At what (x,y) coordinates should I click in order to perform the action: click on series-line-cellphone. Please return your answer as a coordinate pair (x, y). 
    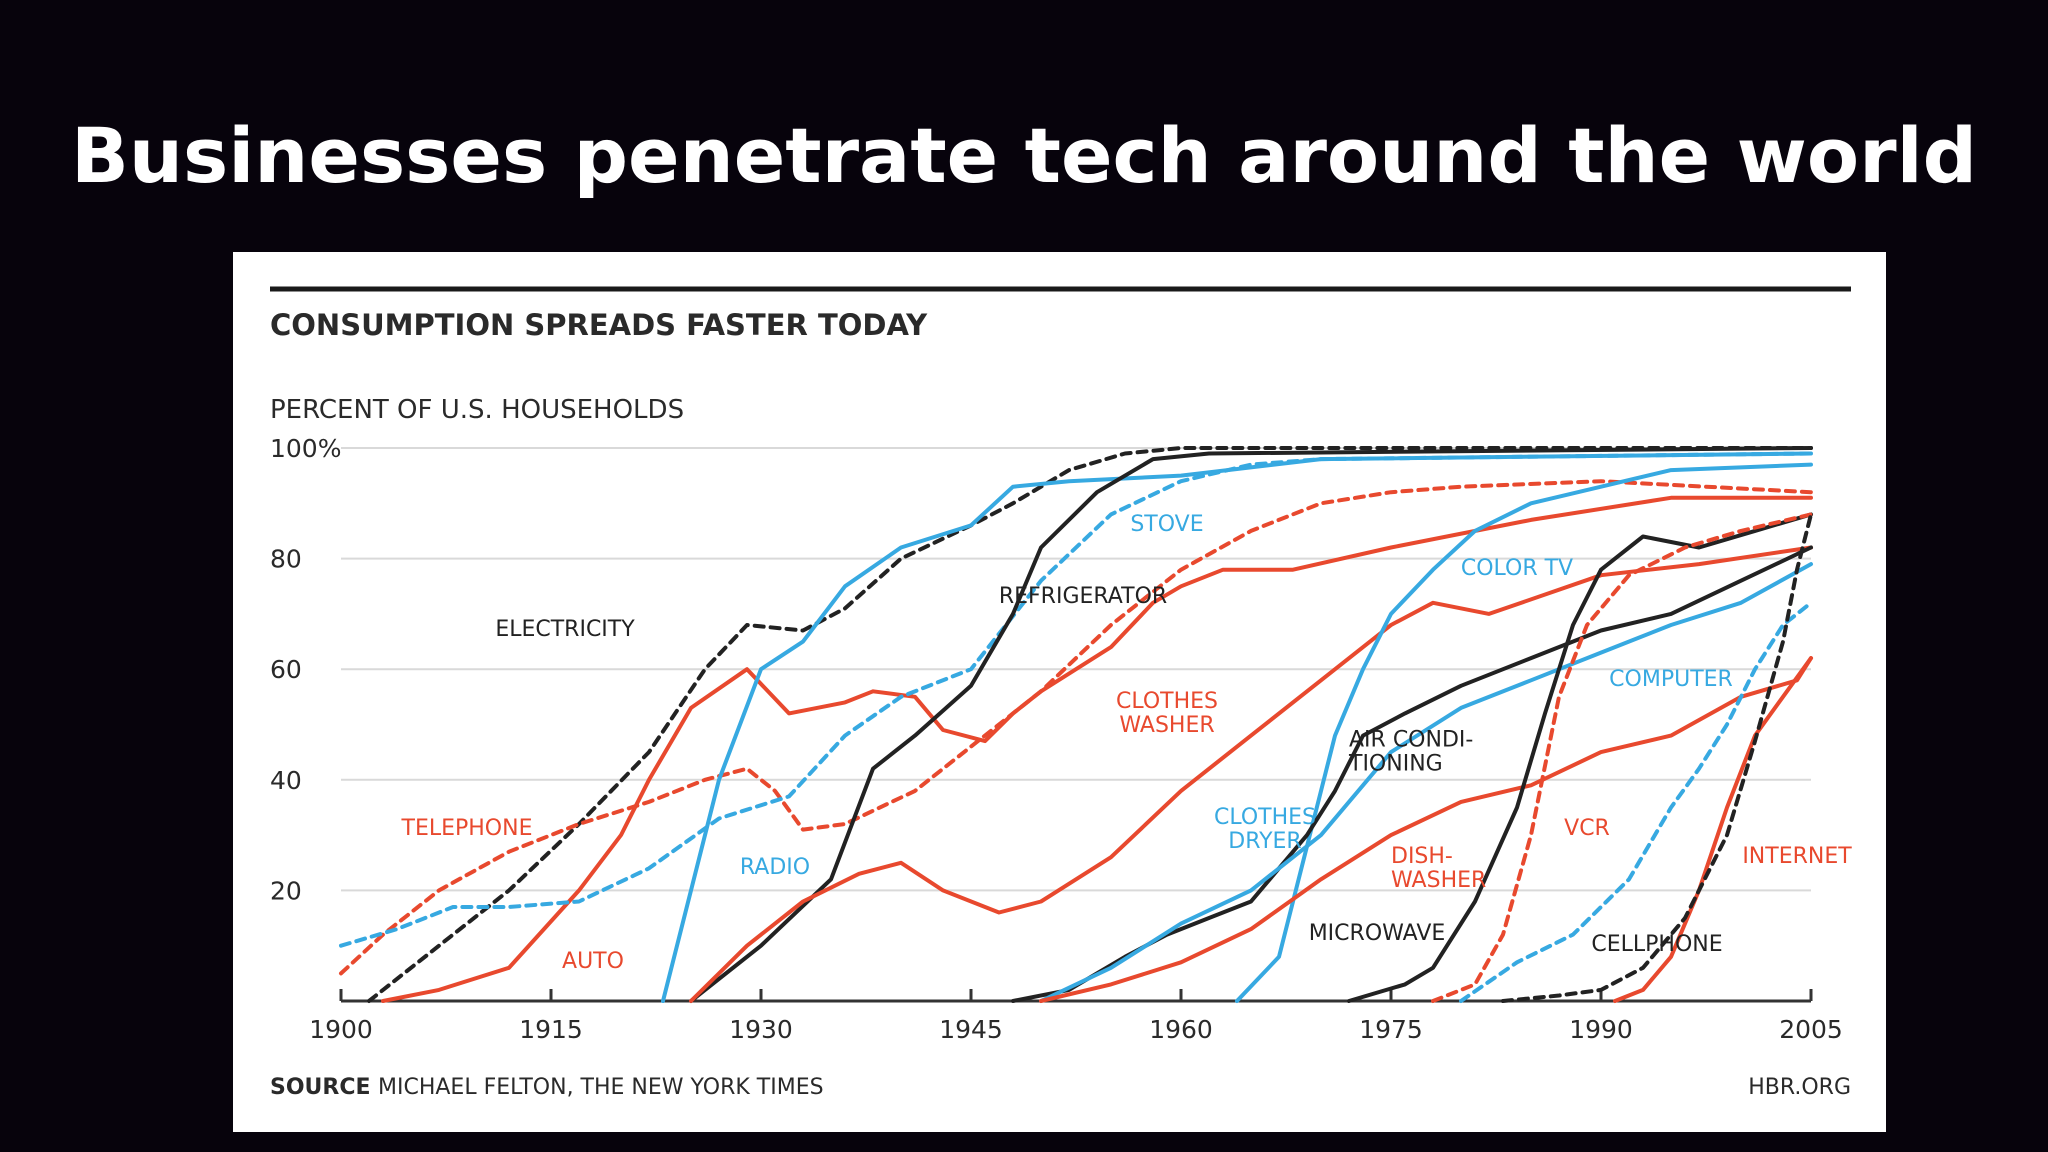
    Looking at the image, I should click on (1657, 757).